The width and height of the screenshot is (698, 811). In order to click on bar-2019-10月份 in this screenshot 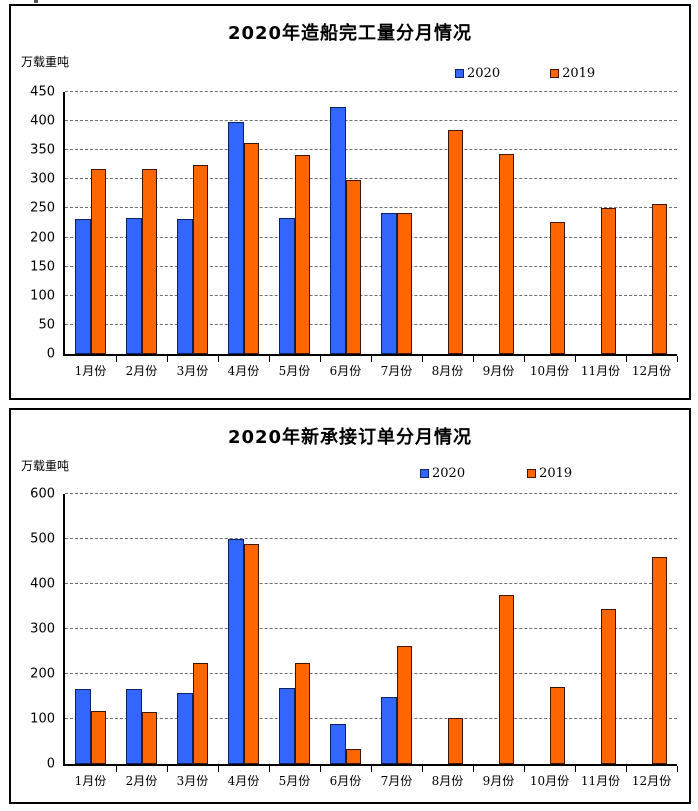, I will do `click(557, 725)`.